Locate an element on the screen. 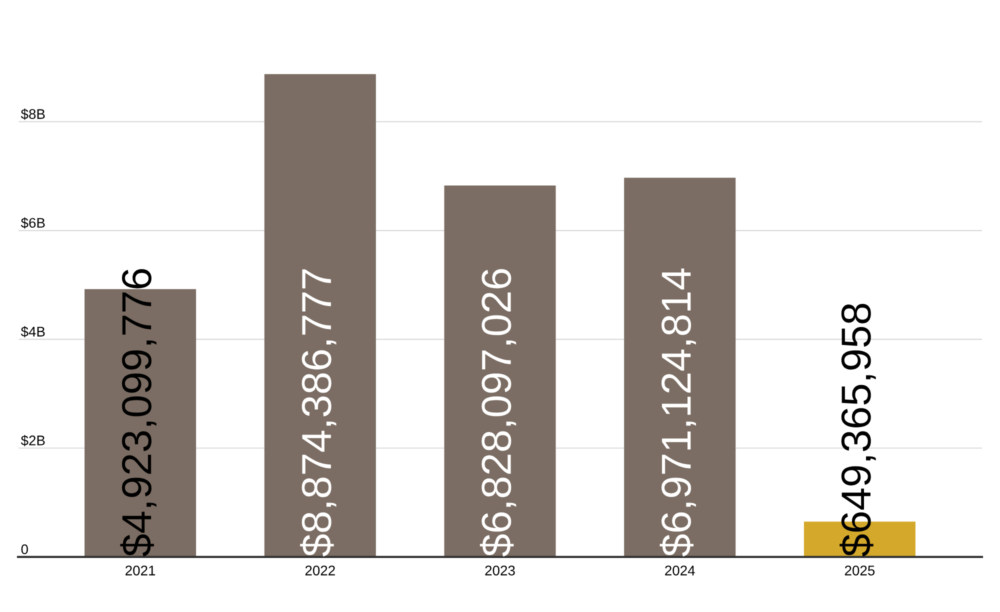 This screenshot has width=1000, height=612. data-label: $6,828,097,026 is located at coordinates (498, 412).